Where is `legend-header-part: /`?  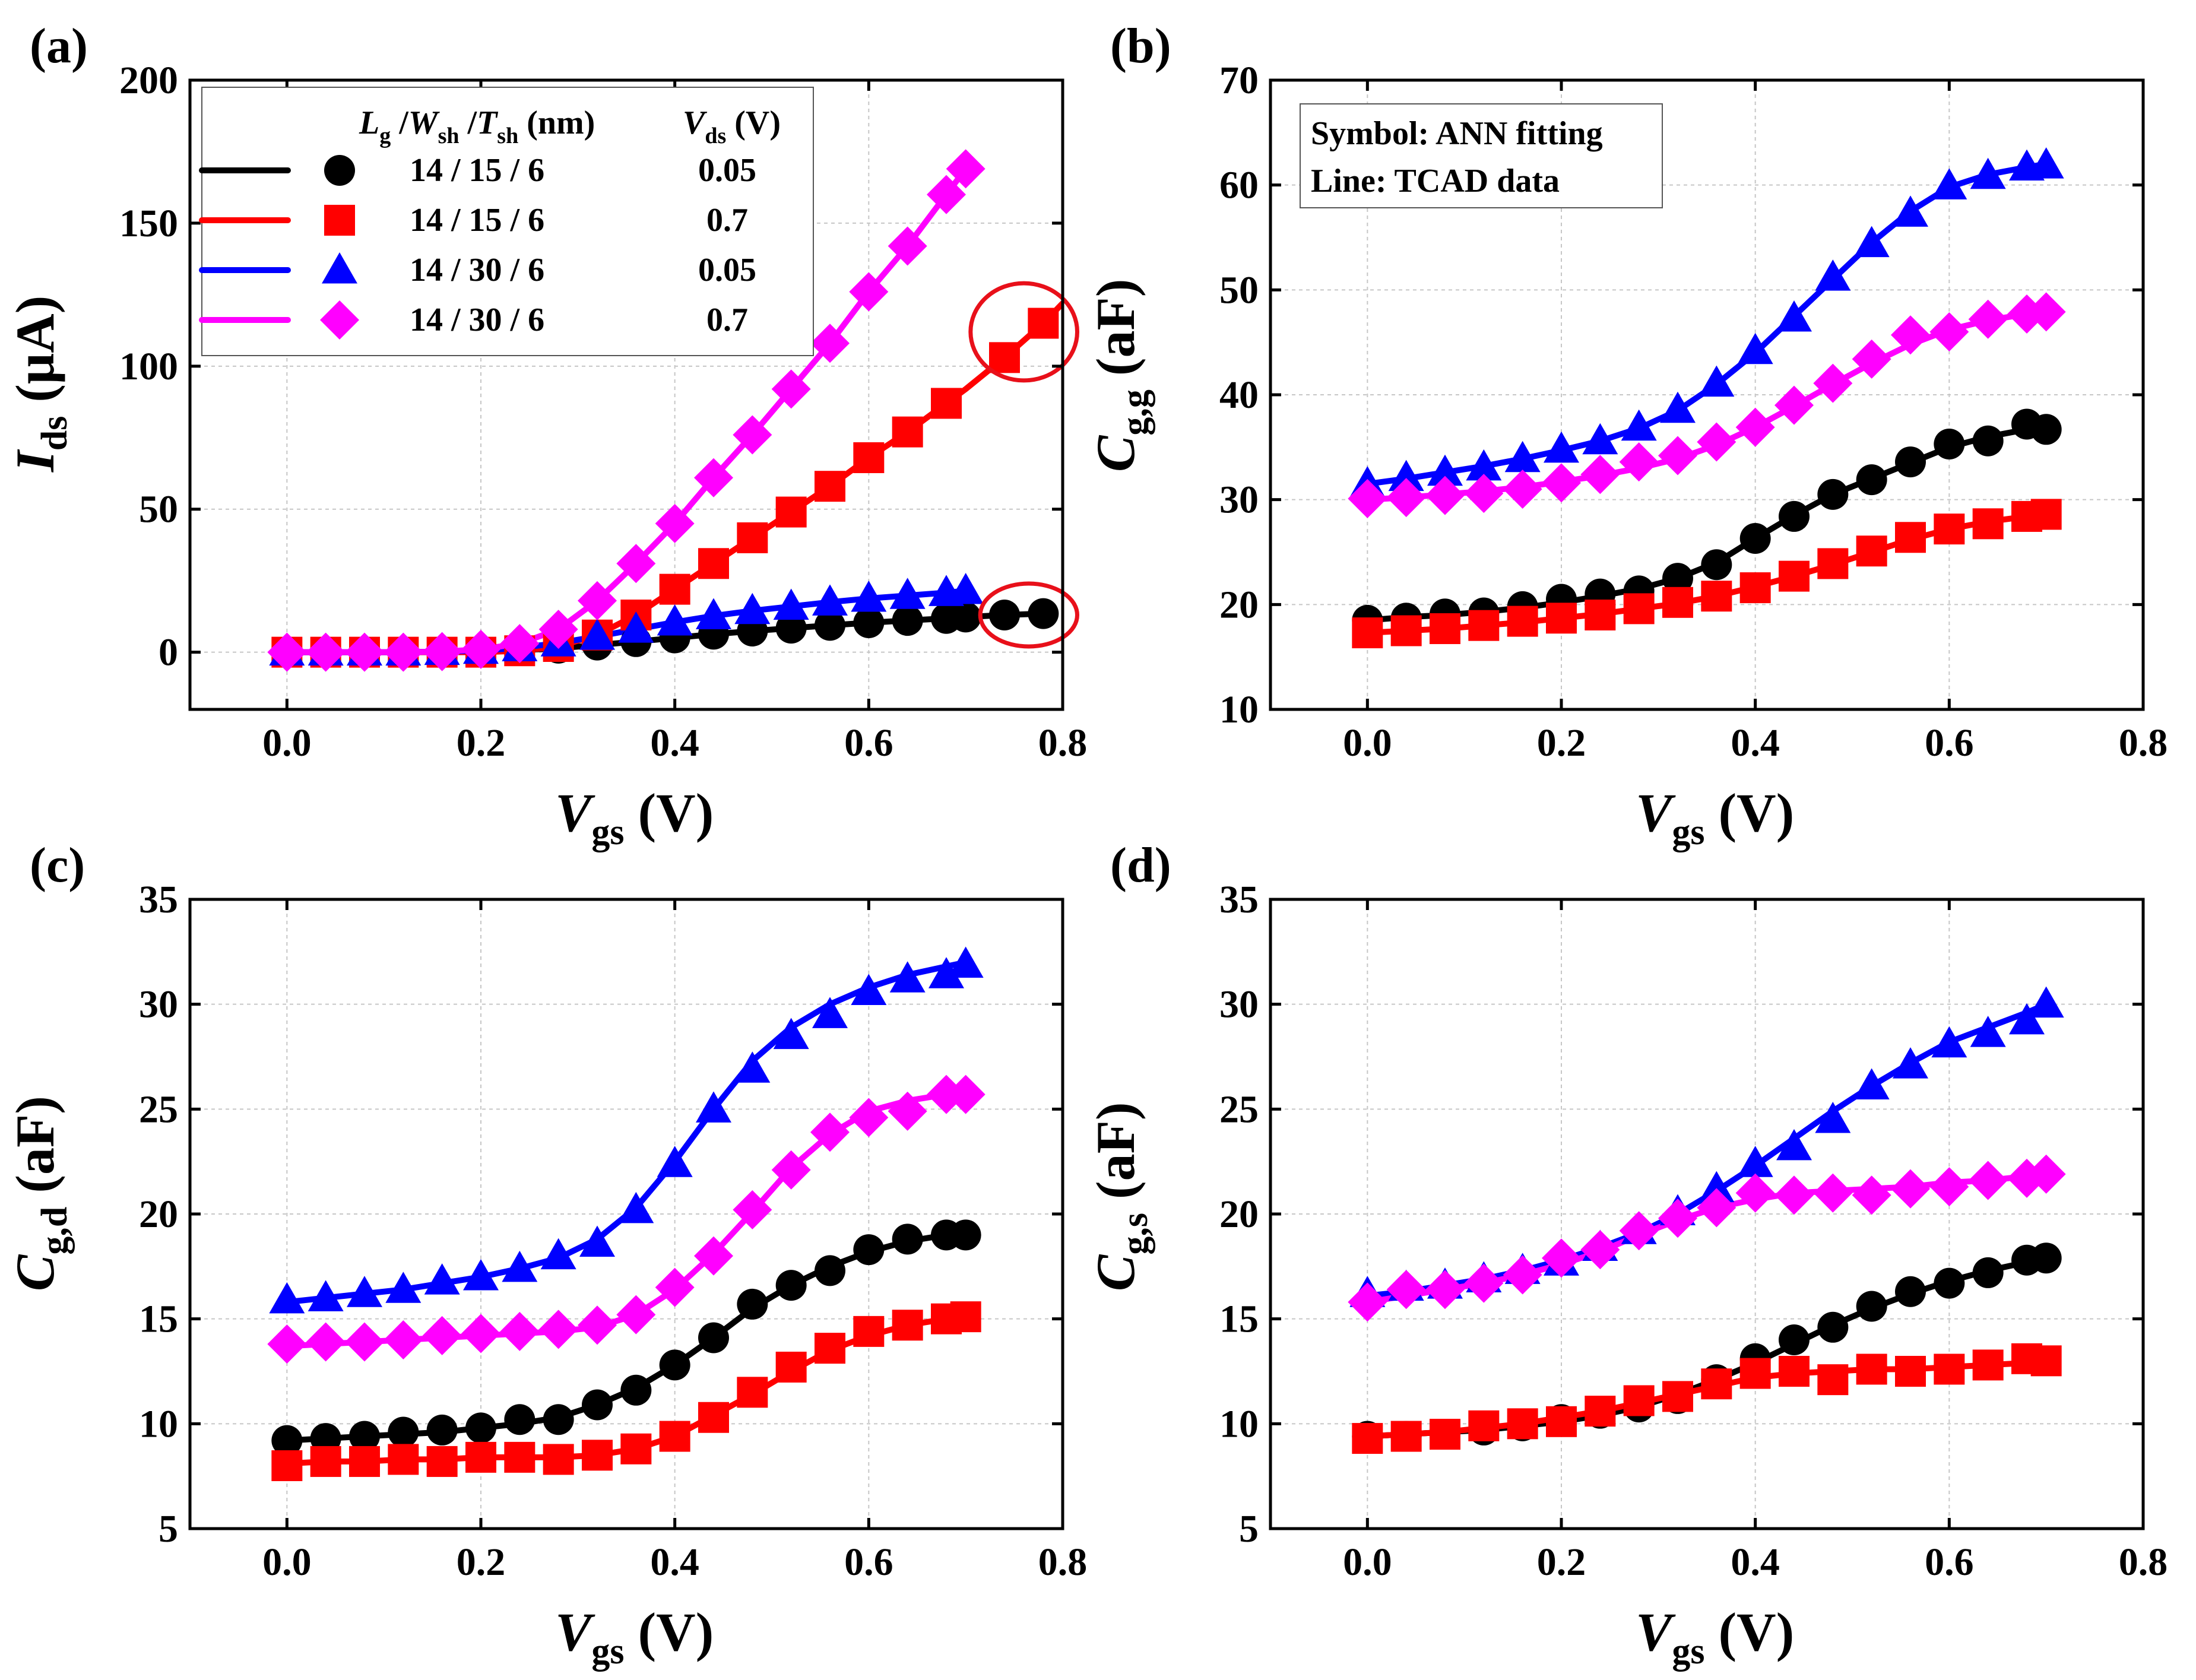
legend-header-part: / is located at coordinates (469, 122).